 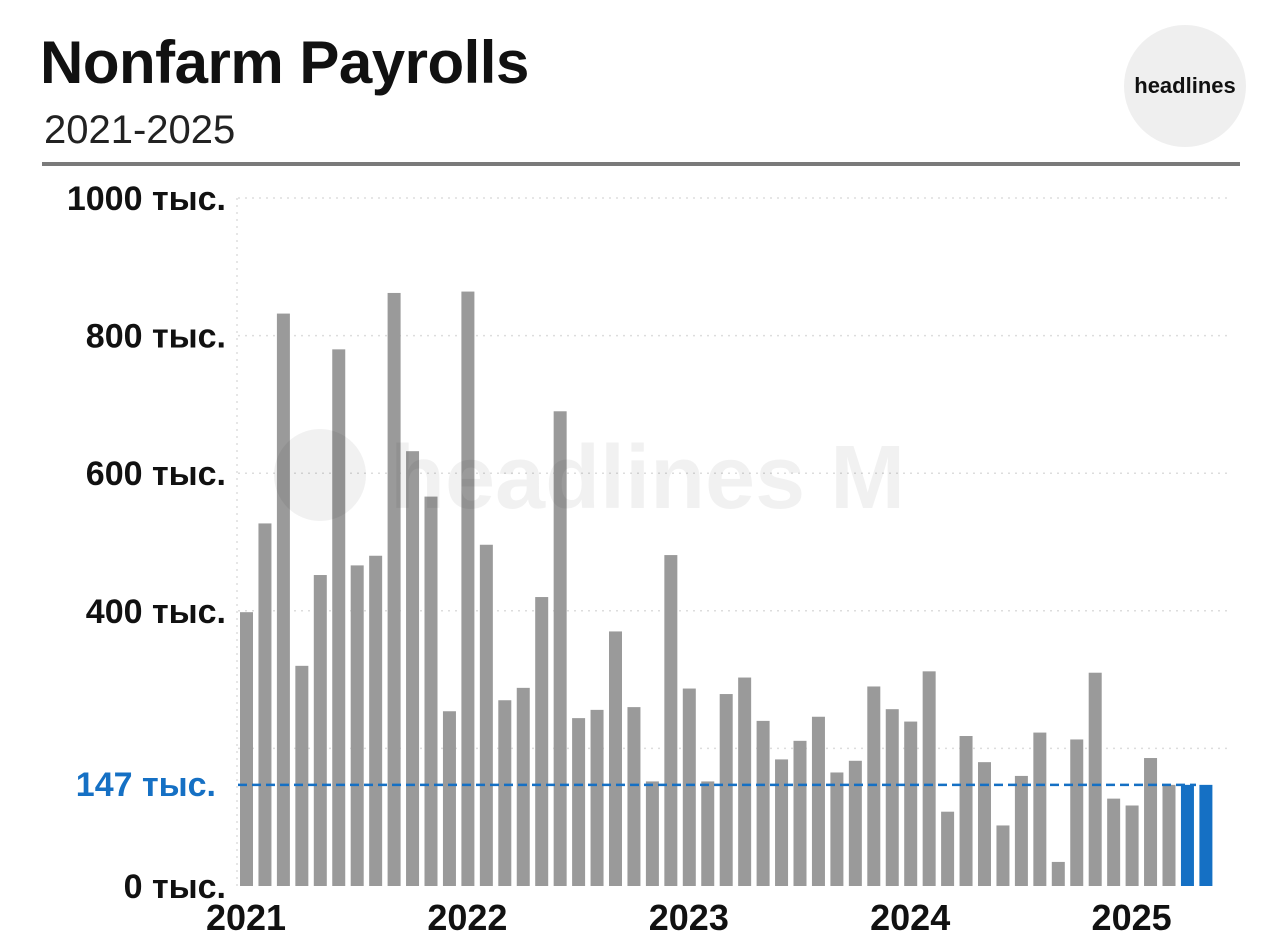 What do you see at coordinates (284, 62) in the screenshot?
I see `chart-title: Nonfarm Payrolls` at bounding box center [284, 62].